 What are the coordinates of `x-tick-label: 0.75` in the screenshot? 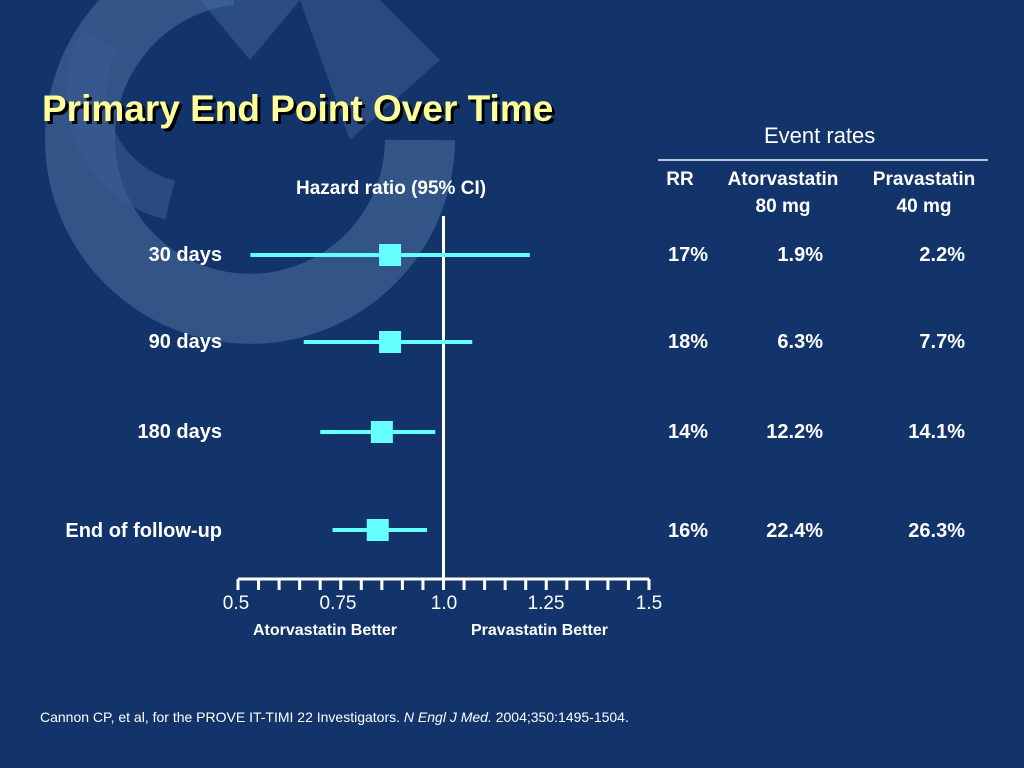 It's located at (338, 603).